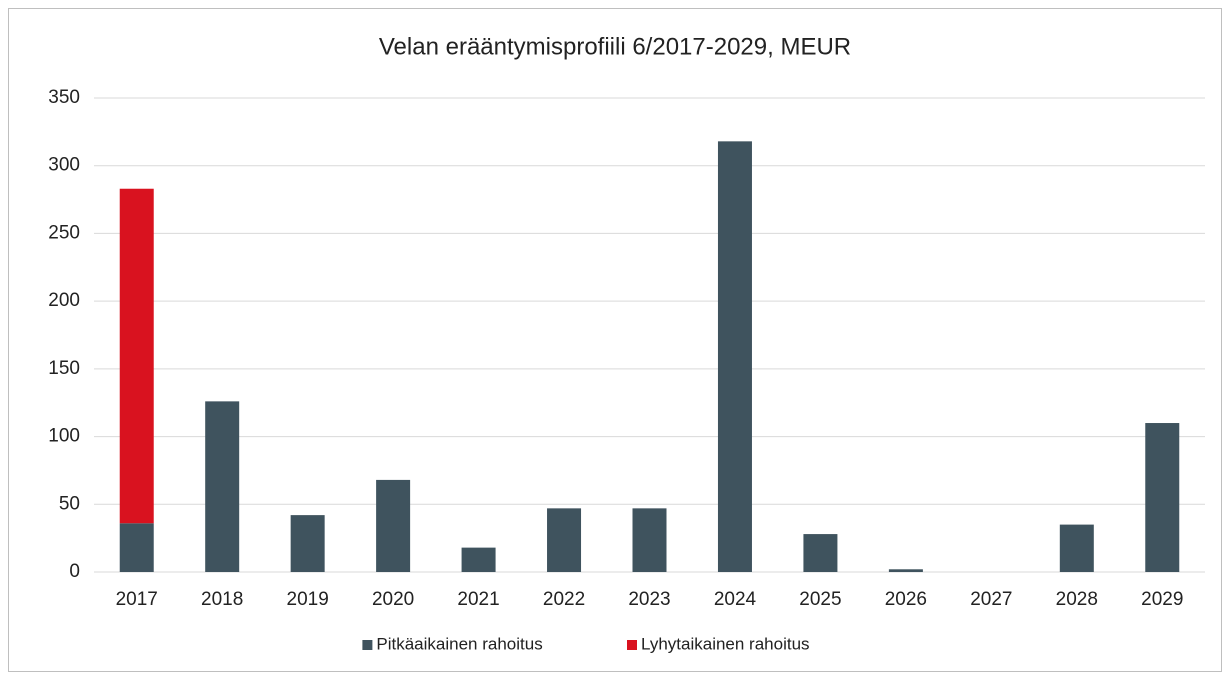  I want to click on x-tick-label: 2025, so click(820, 599).